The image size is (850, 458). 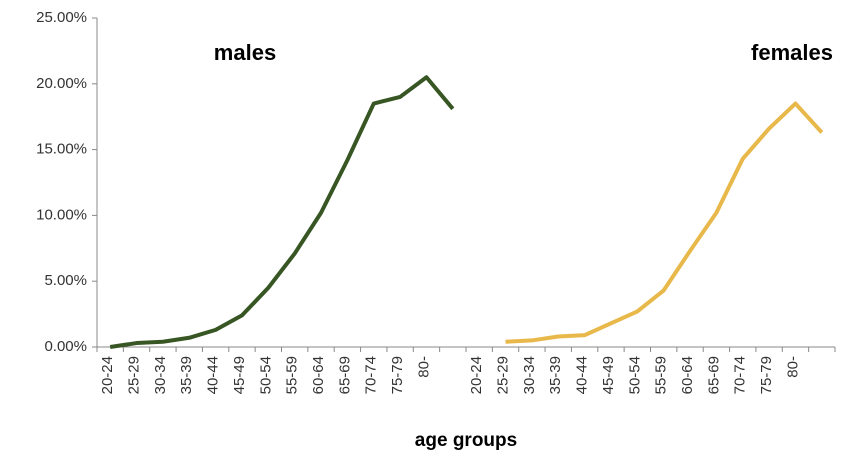 I want to click on legend-label: females, so click(x=792, y=52).